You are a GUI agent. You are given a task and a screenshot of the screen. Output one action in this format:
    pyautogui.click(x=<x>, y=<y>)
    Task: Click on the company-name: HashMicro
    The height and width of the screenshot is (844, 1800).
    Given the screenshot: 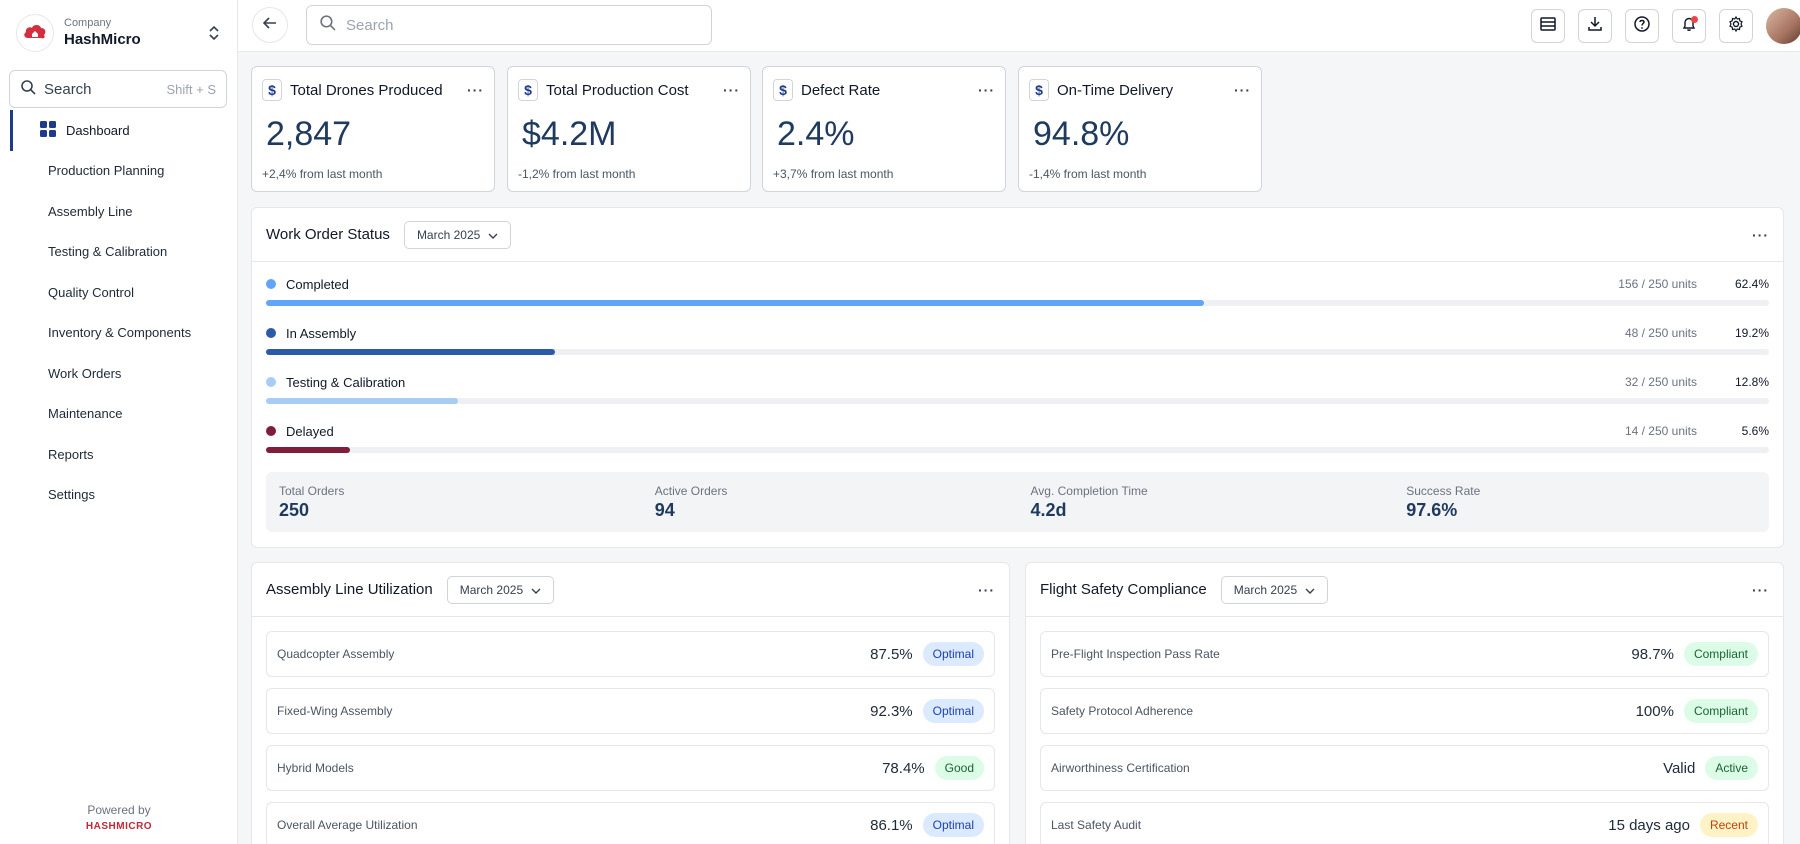 What is the action you would take?
    pyautogui.click(x=102, y=39)
    